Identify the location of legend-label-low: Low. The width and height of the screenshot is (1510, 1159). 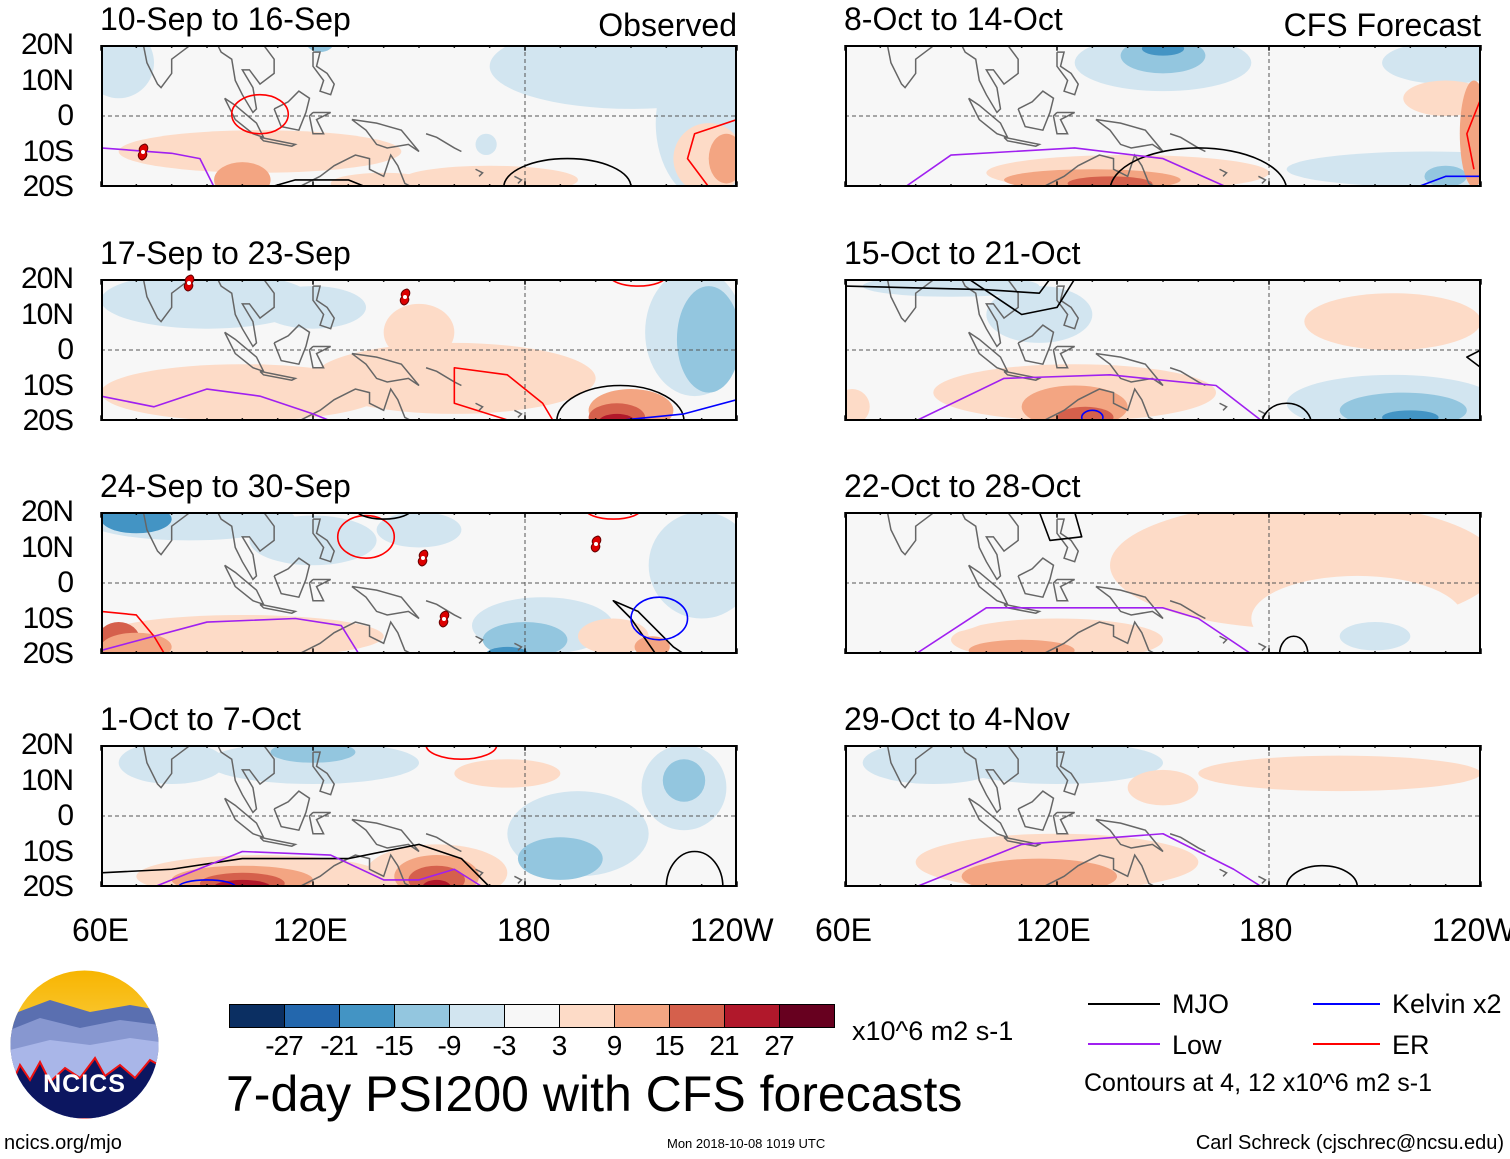
(1197, 1045).